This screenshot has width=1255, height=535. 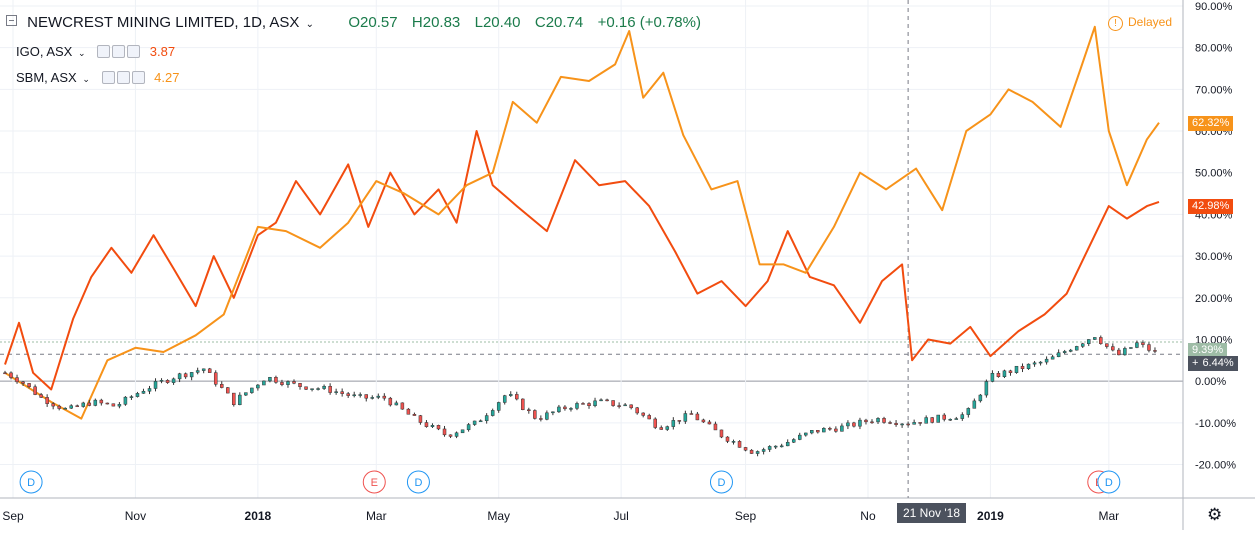 I want to click on x-tick-label: 2018, so click(x=258, y=516).